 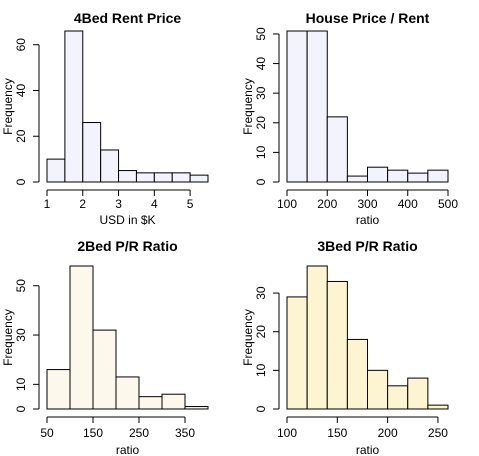 I want to click on x-tick-label: 2, so click(x=82, y=204).